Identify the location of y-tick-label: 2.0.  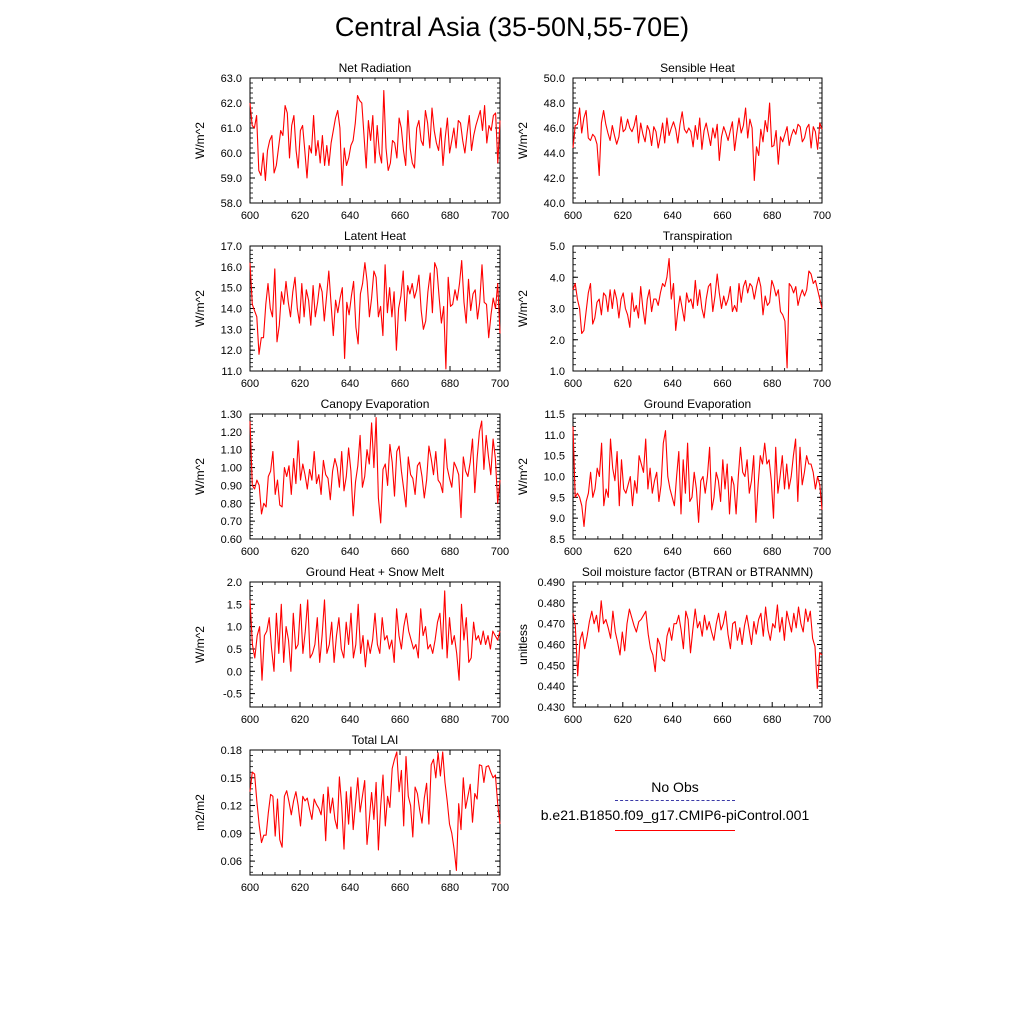
(234, 583).